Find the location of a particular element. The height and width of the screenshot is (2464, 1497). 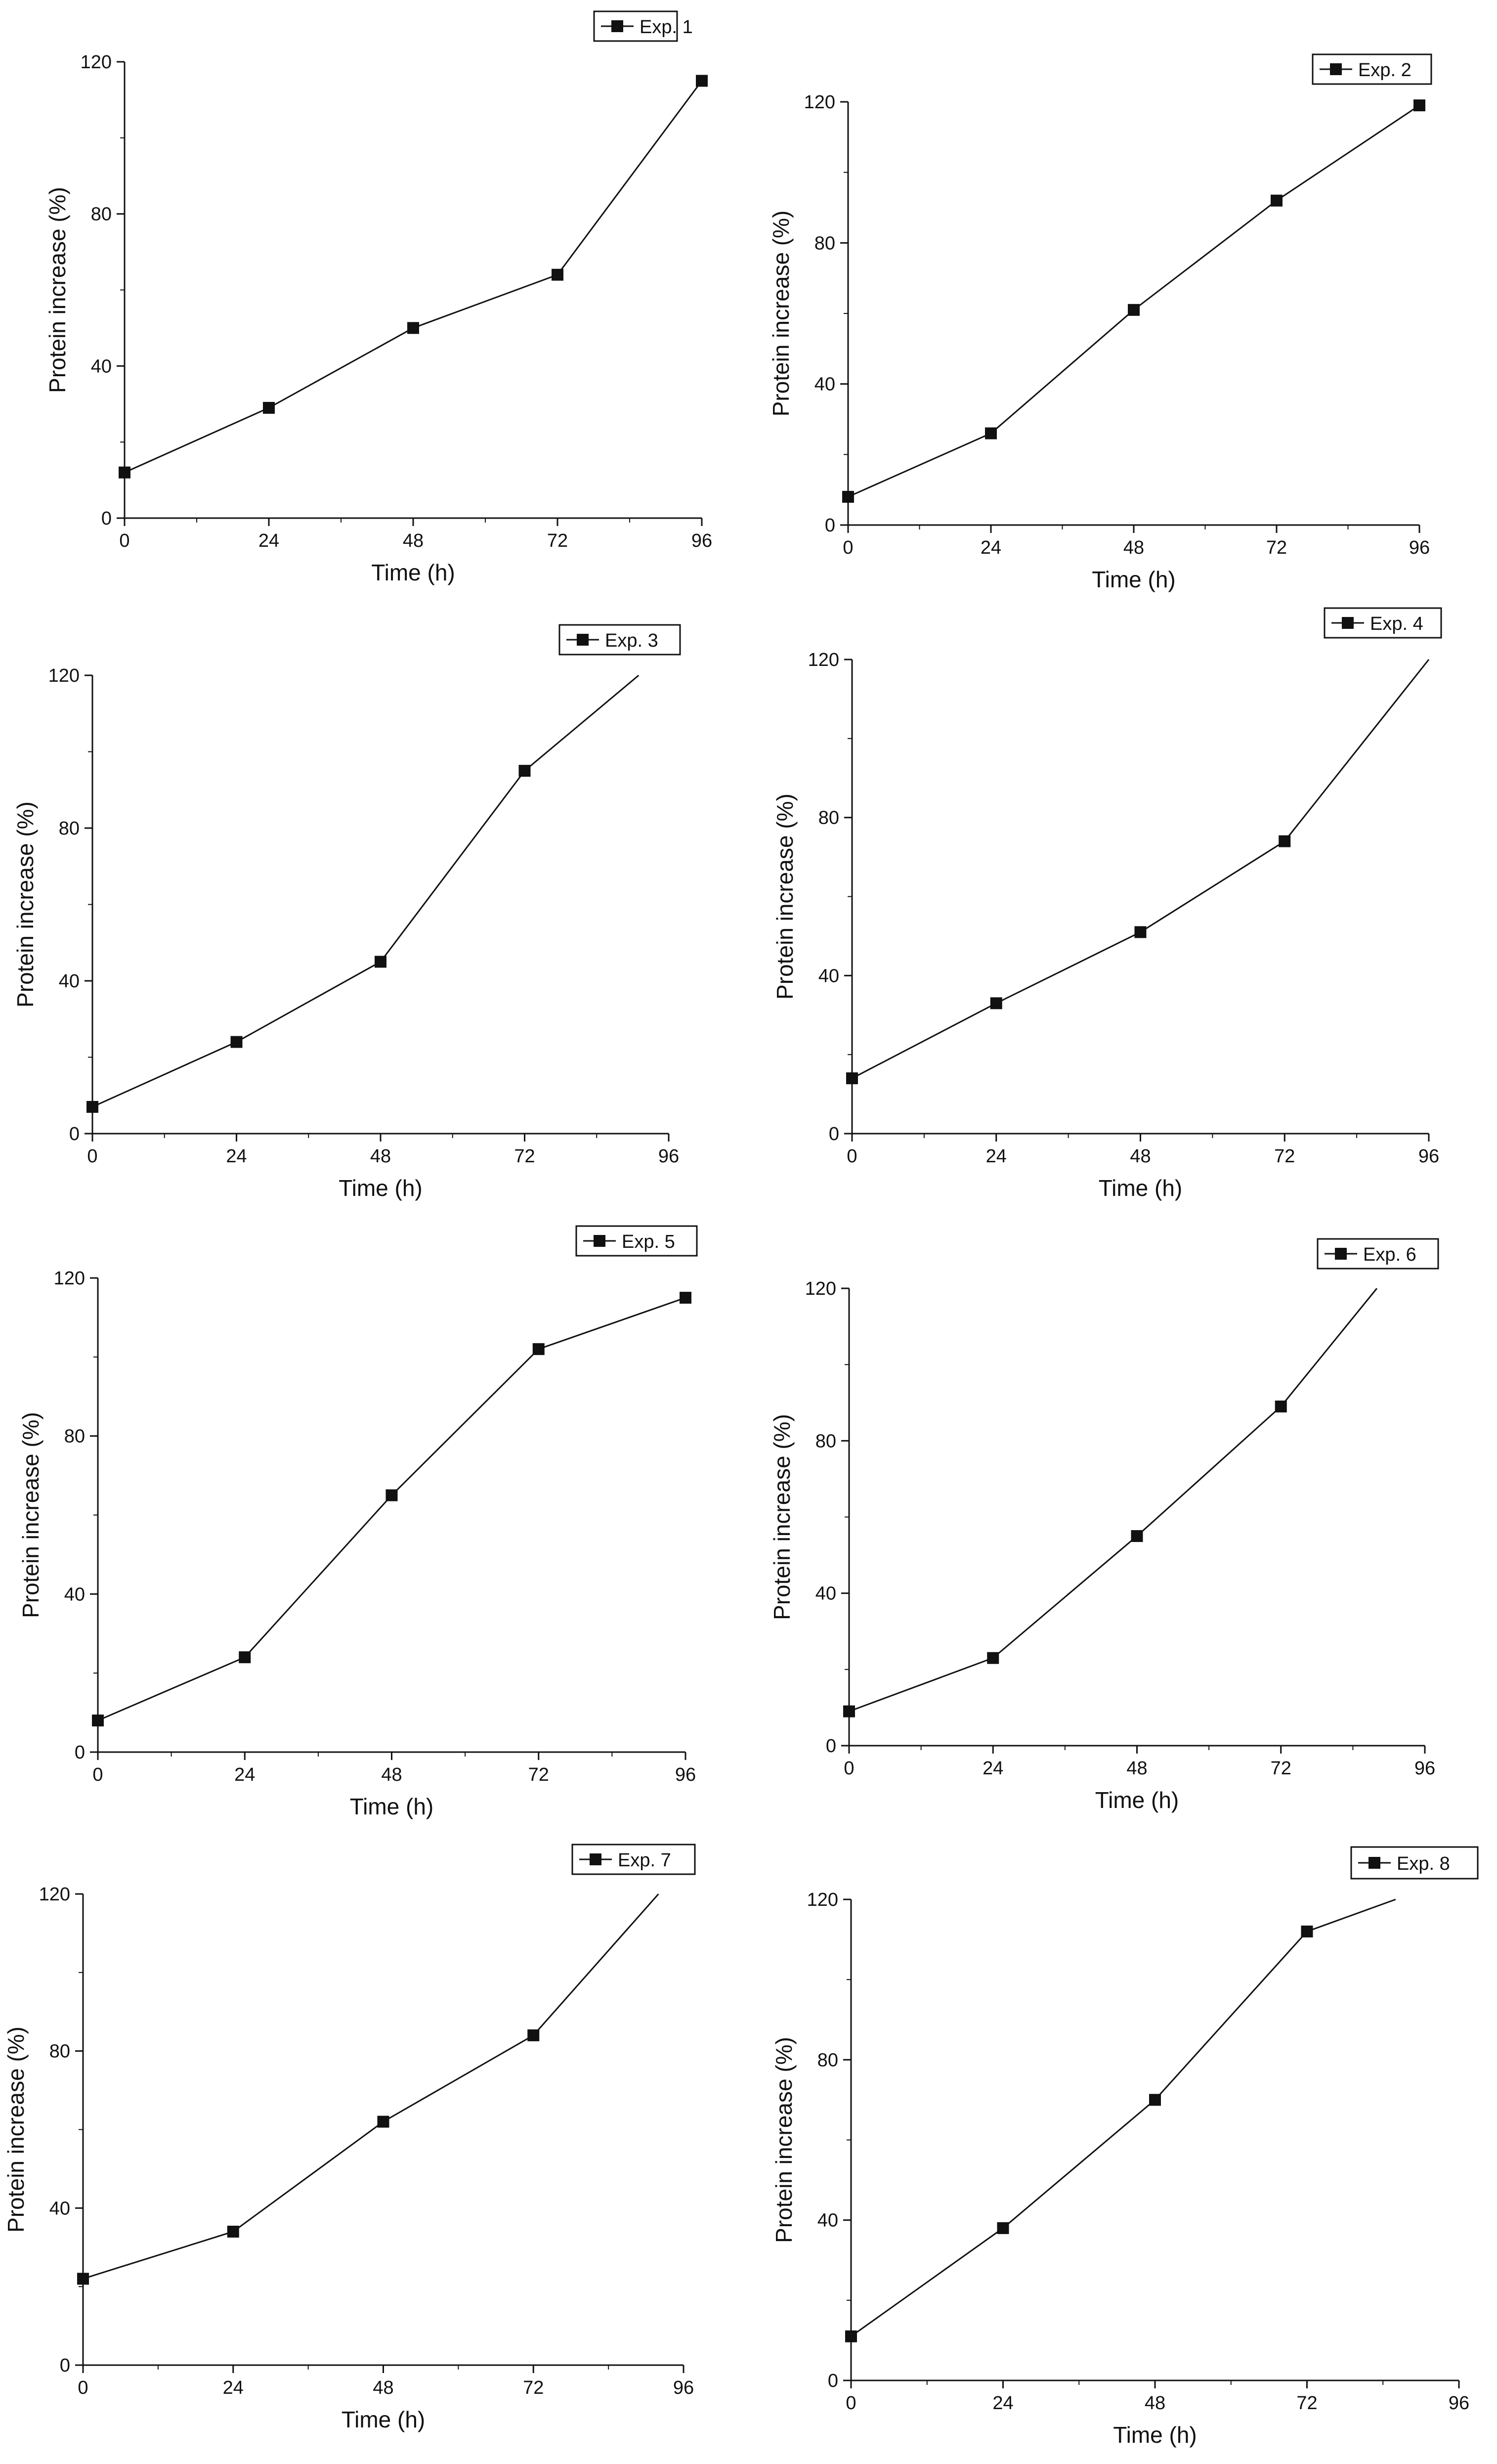

legend-label: Exp. 2 is located at coordinates (1384, 71).